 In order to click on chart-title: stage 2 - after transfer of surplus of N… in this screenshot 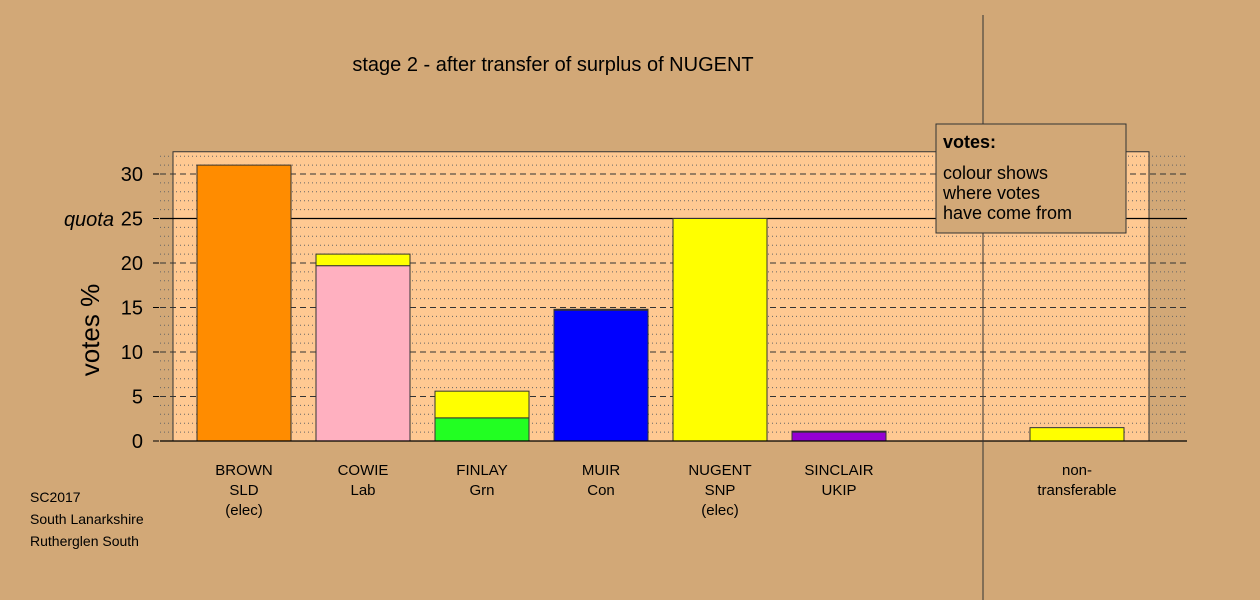, I will do `click(552, 65)`.